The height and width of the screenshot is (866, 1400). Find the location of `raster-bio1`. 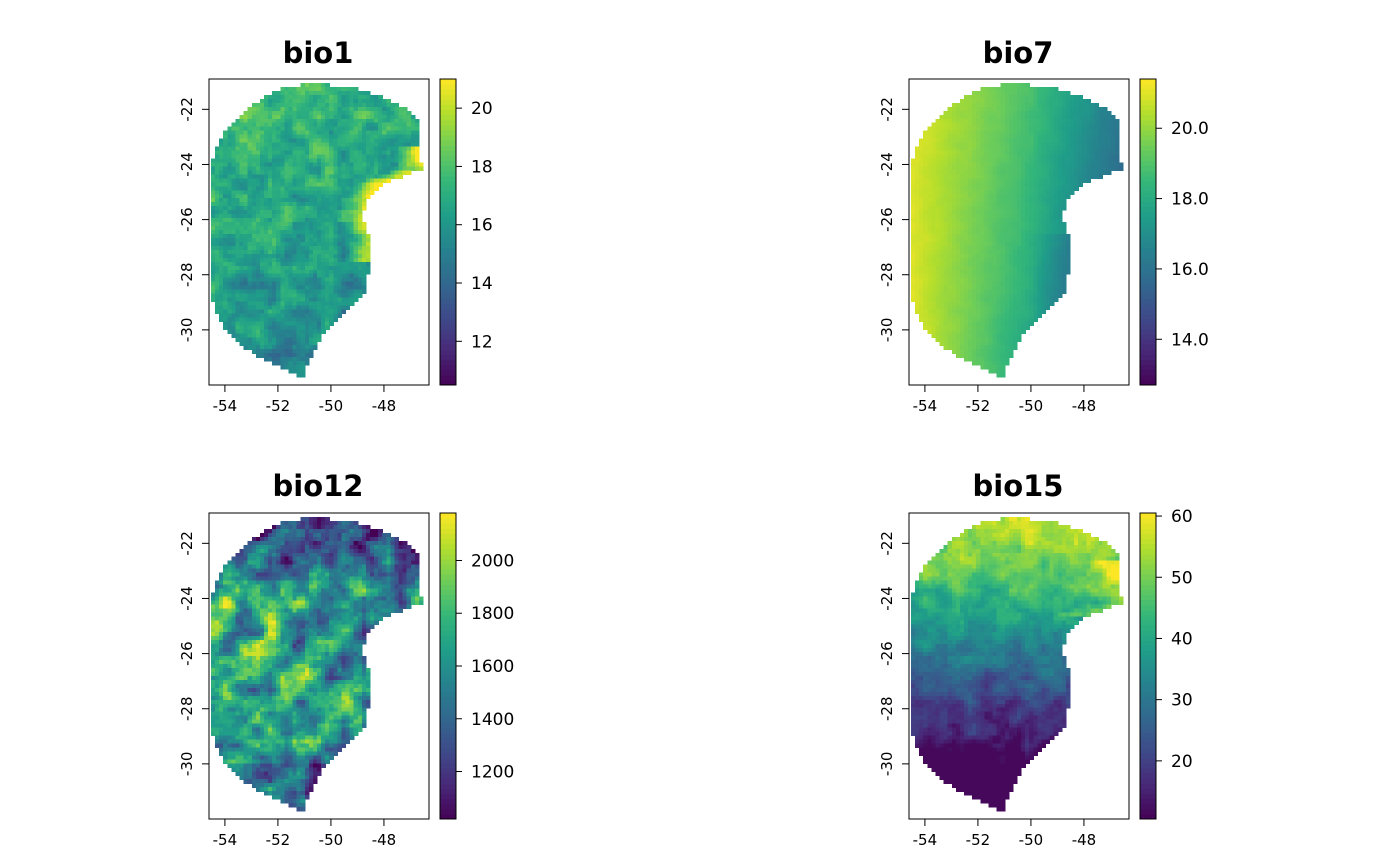

raster-bio1 is located at coordinates (317, 230).